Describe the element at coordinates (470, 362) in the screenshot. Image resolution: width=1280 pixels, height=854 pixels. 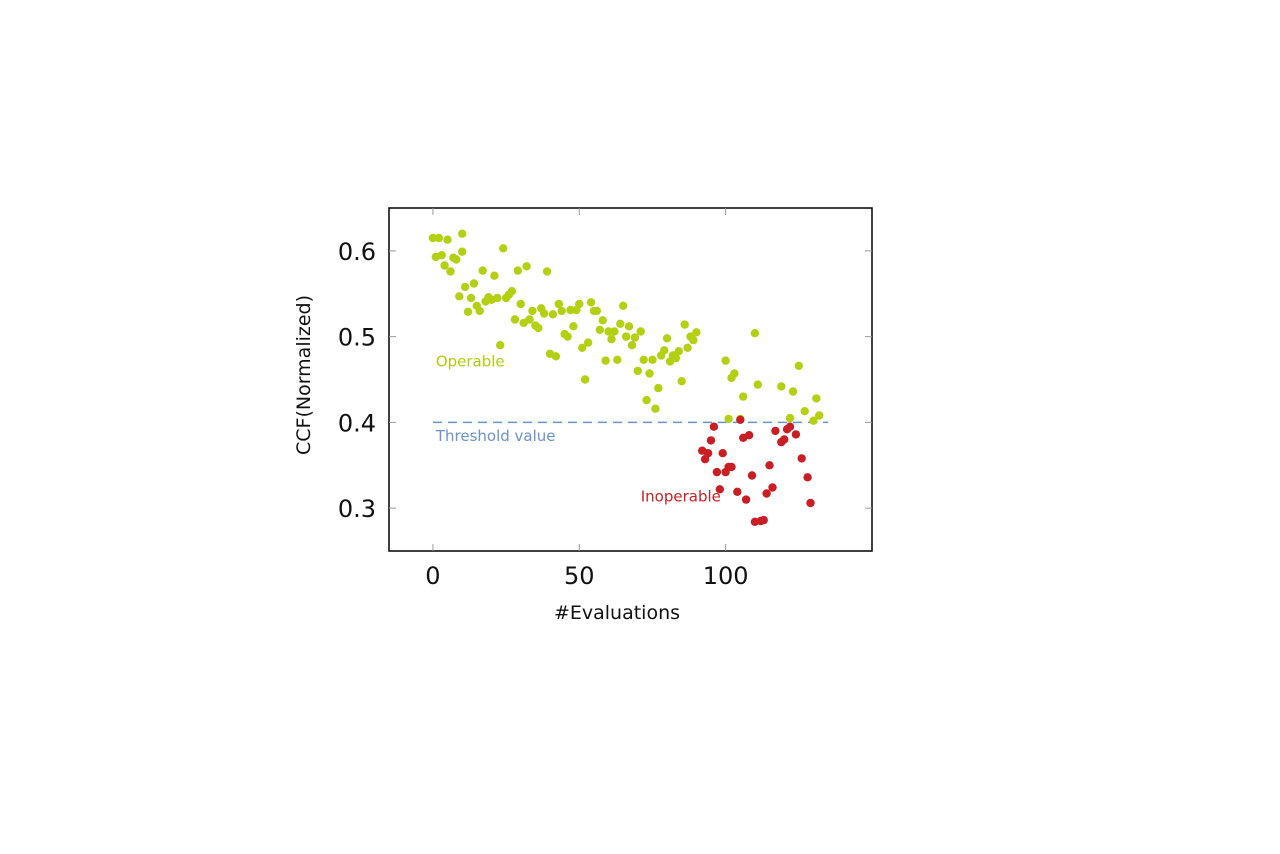
I see `annotation-operable: Operable` at that location.